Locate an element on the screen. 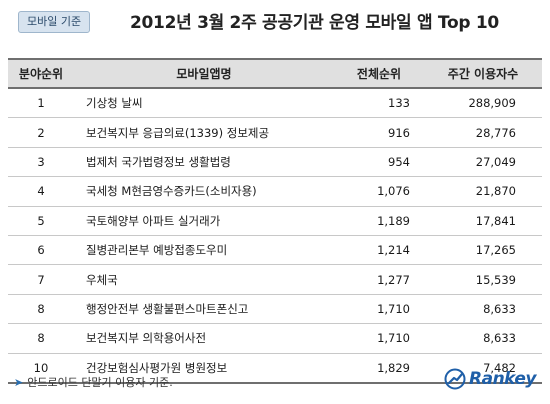  table-row: 3 법제처 국가법령정보 생활법령 954 27,049 is located at coordinates (275, 162).